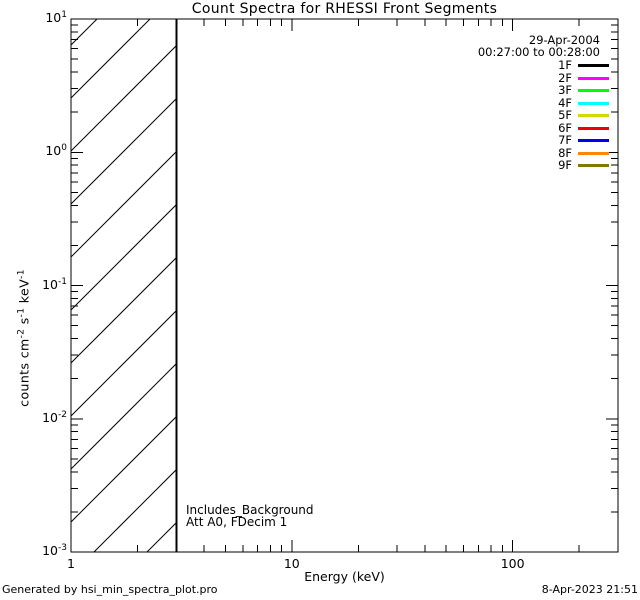 Image resolution: width=640 pixels, height=600 pixels. Describe the element at coordinates (565, 115) in the screenshot. I see `legend-entry-label: 5F` at that location.